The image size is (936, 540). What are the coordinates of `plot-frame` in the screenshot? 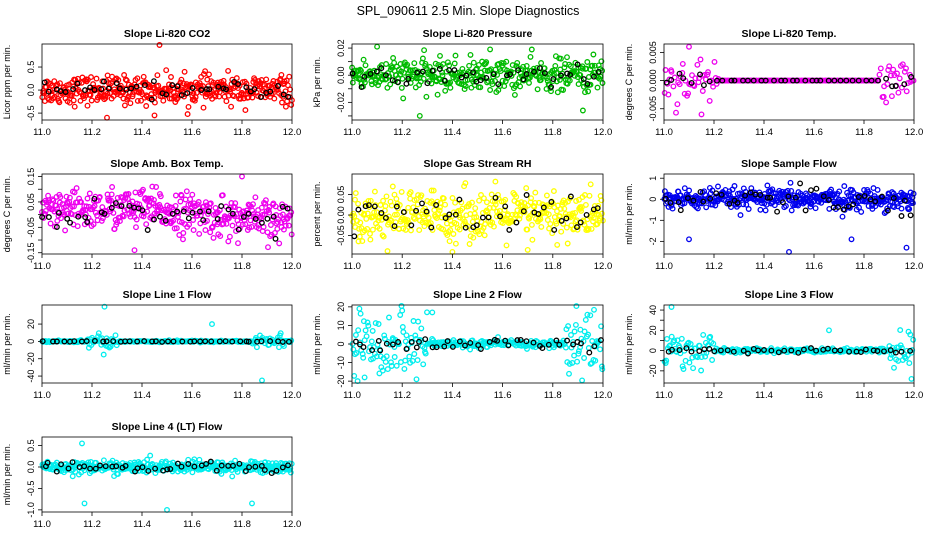 It's located at (477, 82).